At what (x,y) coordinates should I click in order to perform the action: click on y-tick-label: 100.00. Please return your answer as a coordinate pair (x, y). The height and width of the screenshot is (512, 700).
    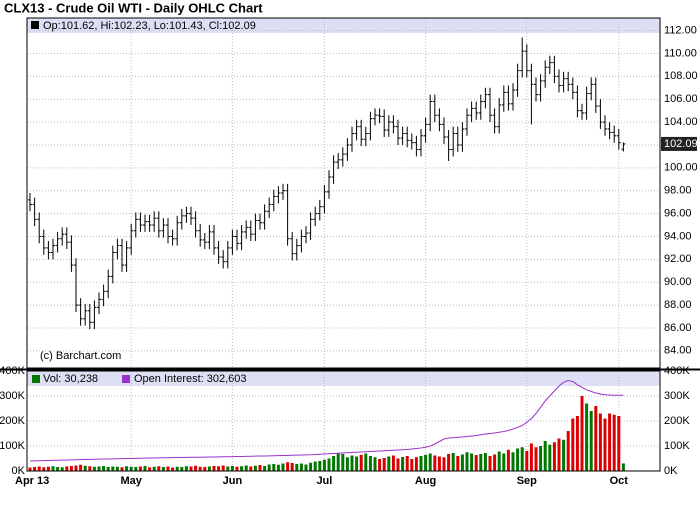
    Looking at the image, I should click on (681, 168).